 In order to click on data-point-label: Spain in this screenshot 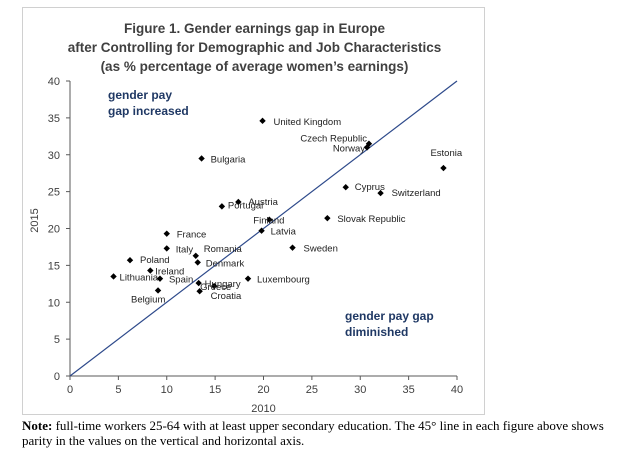, I will do `click(181, 280)`.